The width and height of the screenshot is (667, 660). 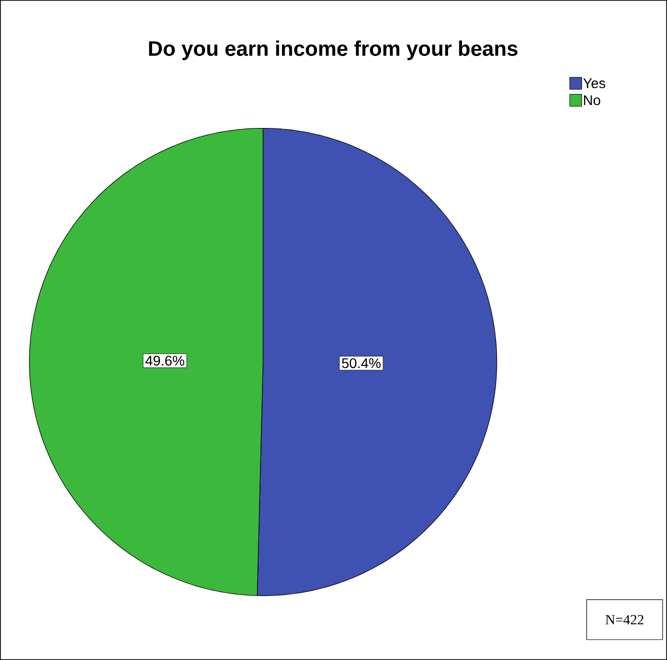 I want to click on chart-title: Do you earn income from your beans, so click(x=333, y=50).